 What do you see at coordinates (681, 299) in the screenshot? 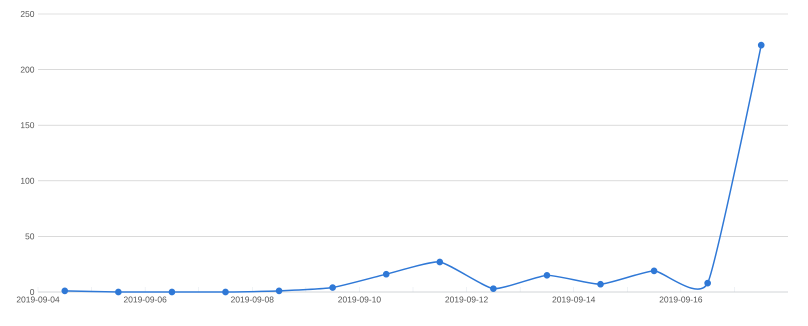
I see `x-tick-label: 2019-09-16` at bounding box center [681, 299].